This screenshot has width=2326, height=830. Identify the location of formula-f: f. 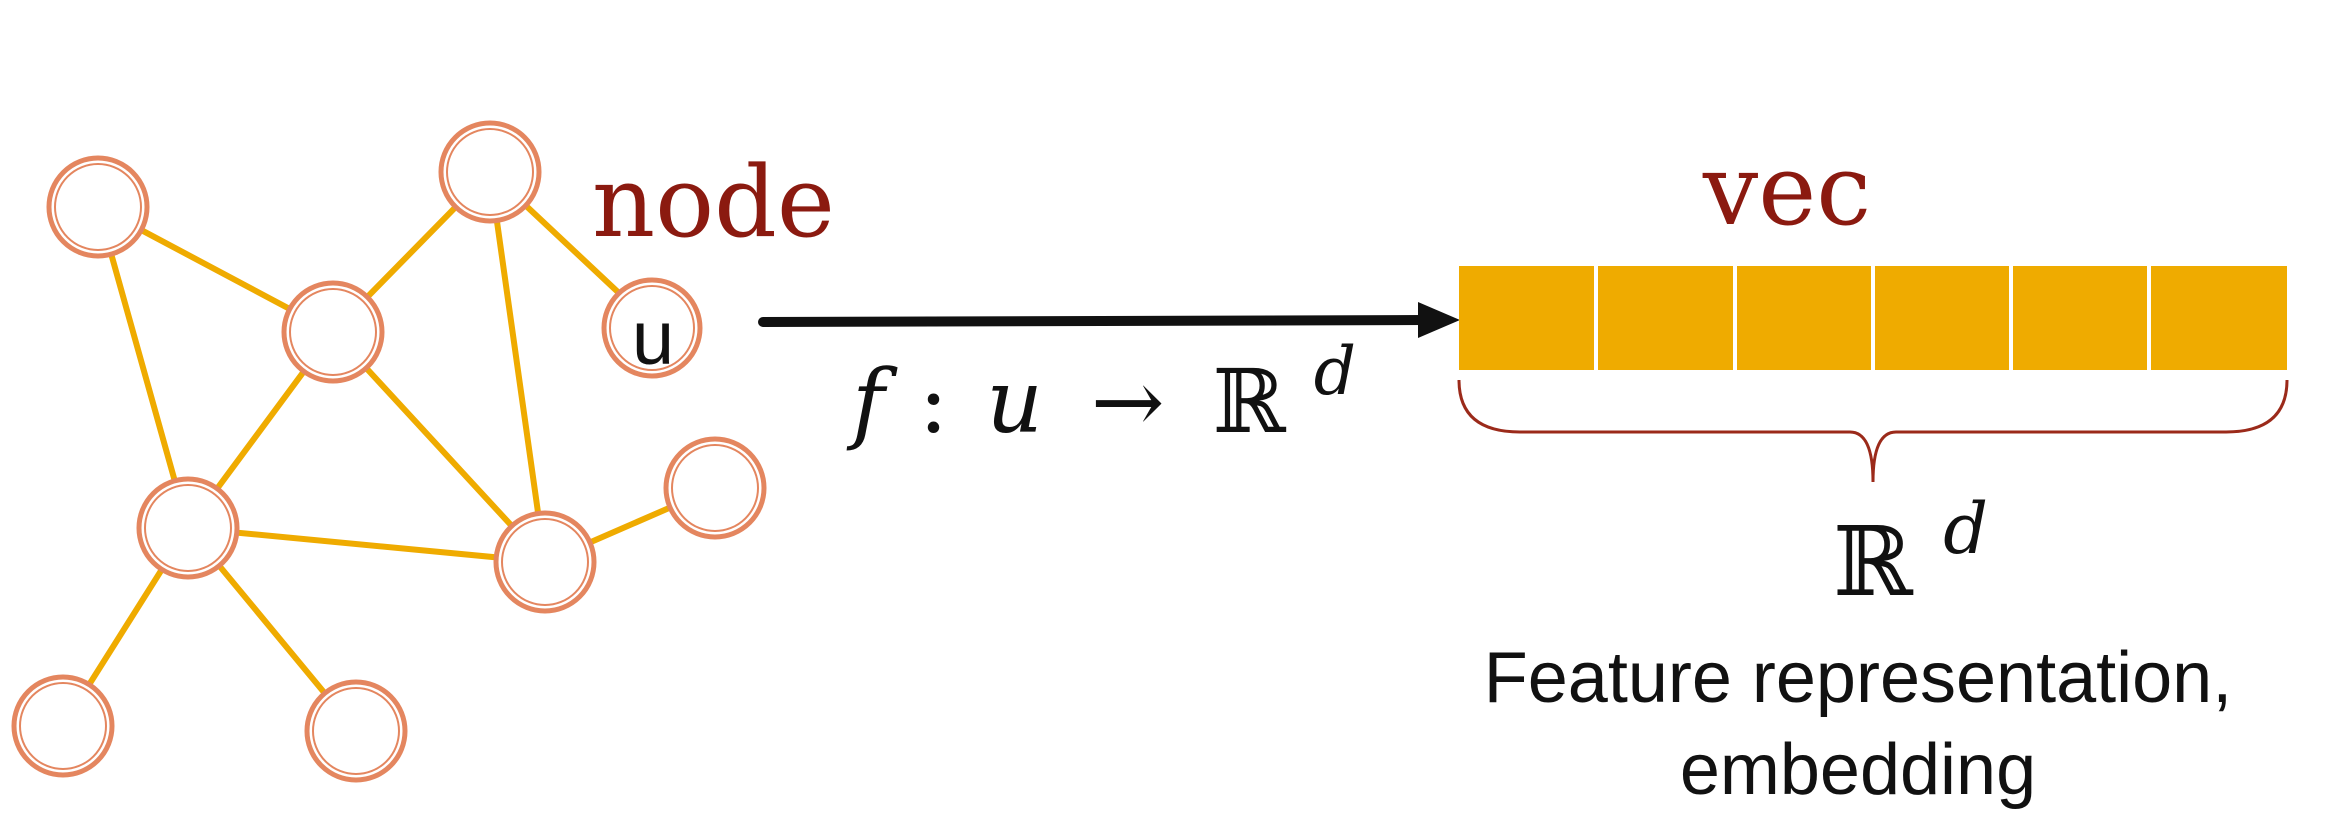
(872, 401).